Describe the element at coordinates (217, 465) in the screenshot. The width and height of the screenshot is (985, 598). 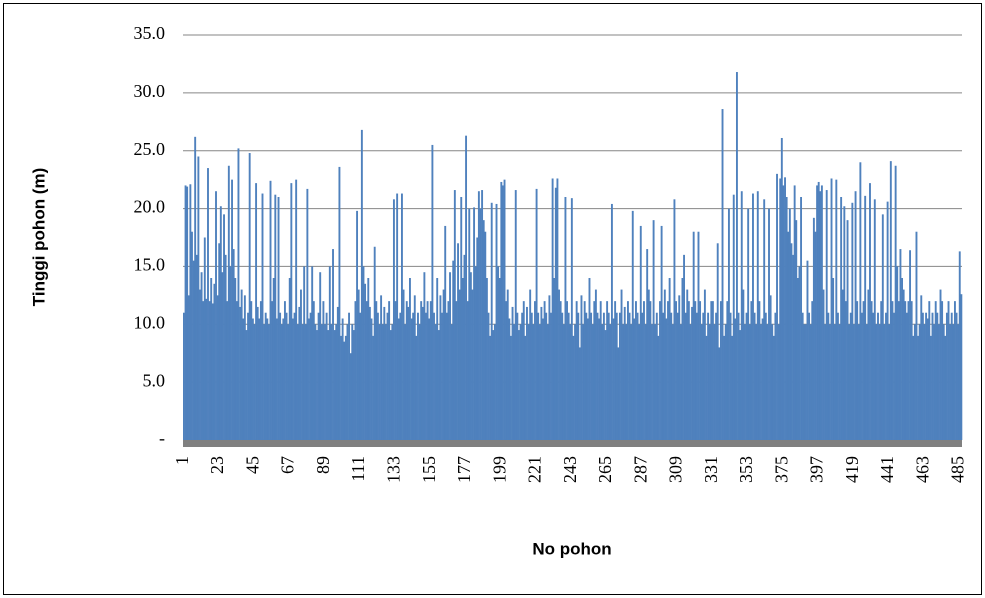
I see `x-tick-label: 23` at that location.